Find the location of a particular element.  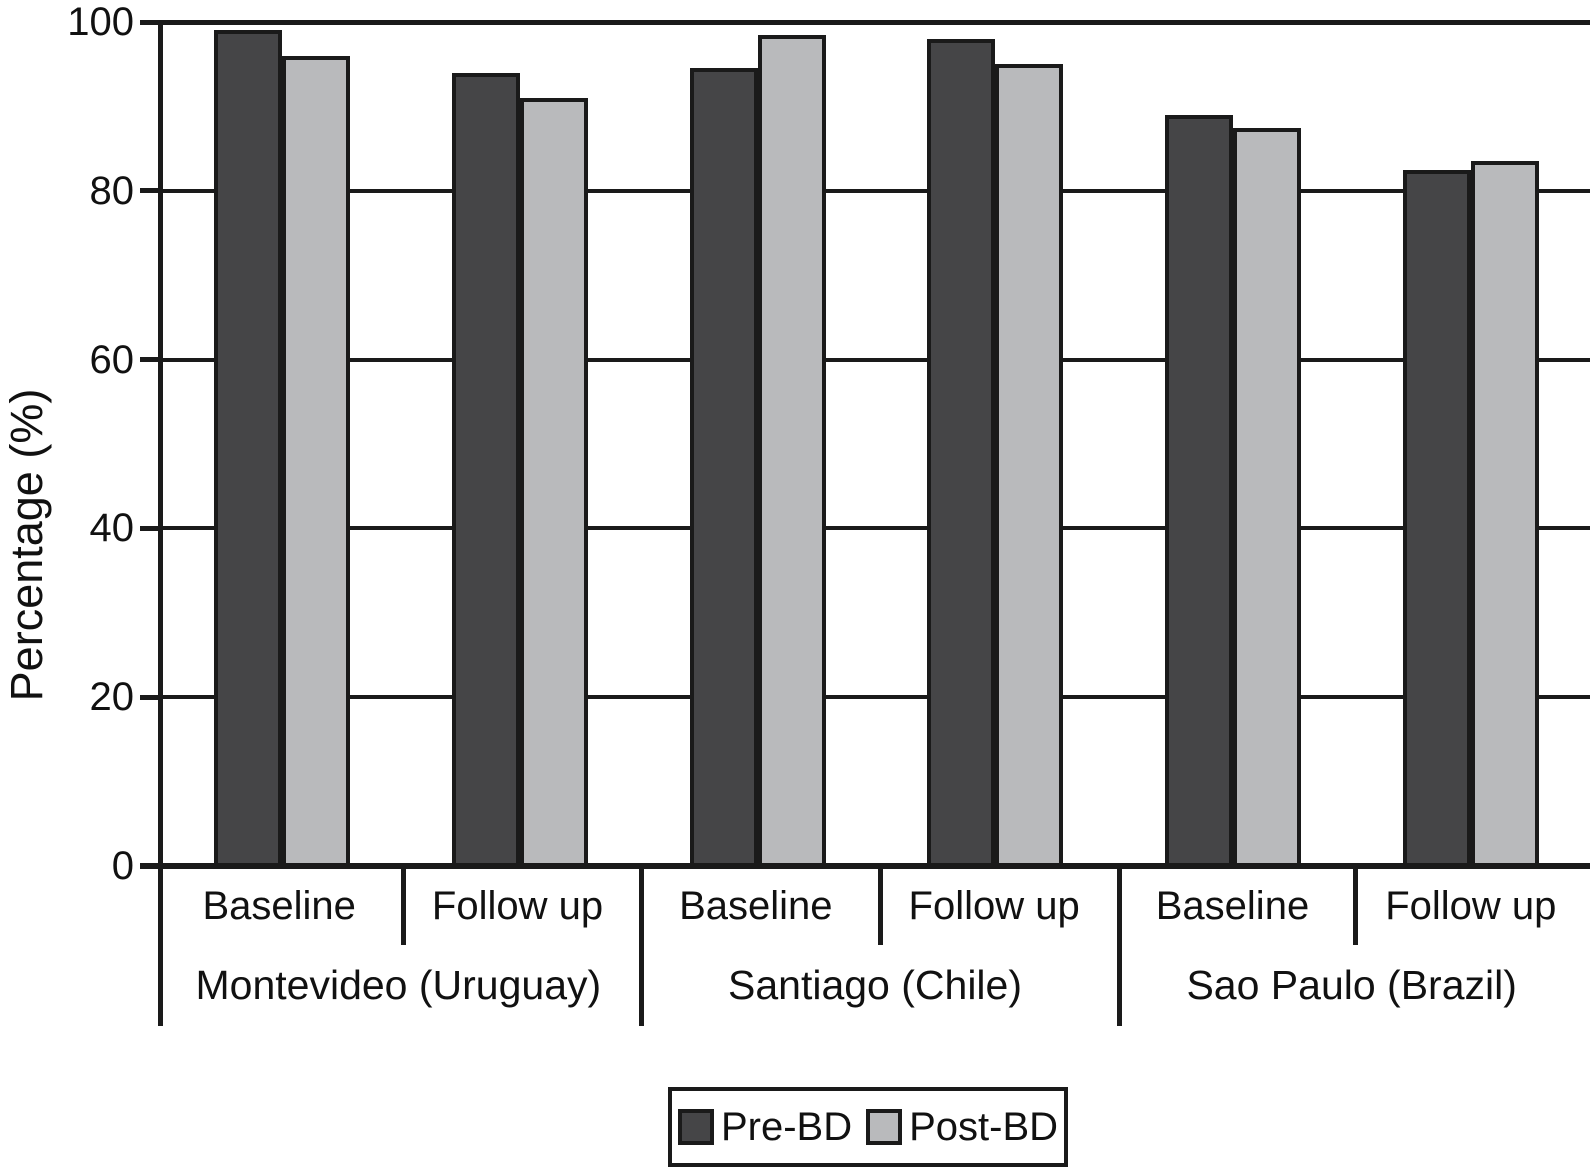

x-label-montevideo-uruguay-follow-up: Follow up is located at coordinates (517, 906).